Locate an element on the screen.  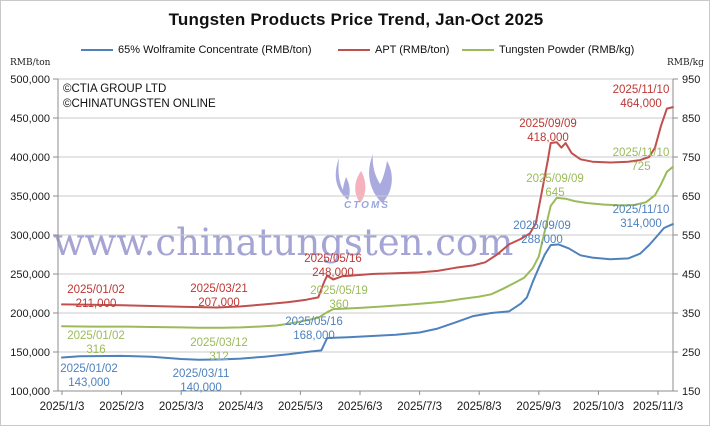
left-axis-tick-label: 400,000 is located at coordinates (30, 158).